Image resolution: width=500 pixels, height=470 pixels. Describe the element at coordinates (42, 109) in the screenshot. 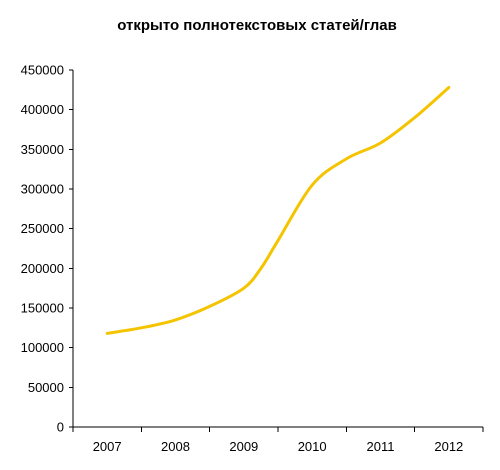

I see `y-tick-label: 400000` at that location.